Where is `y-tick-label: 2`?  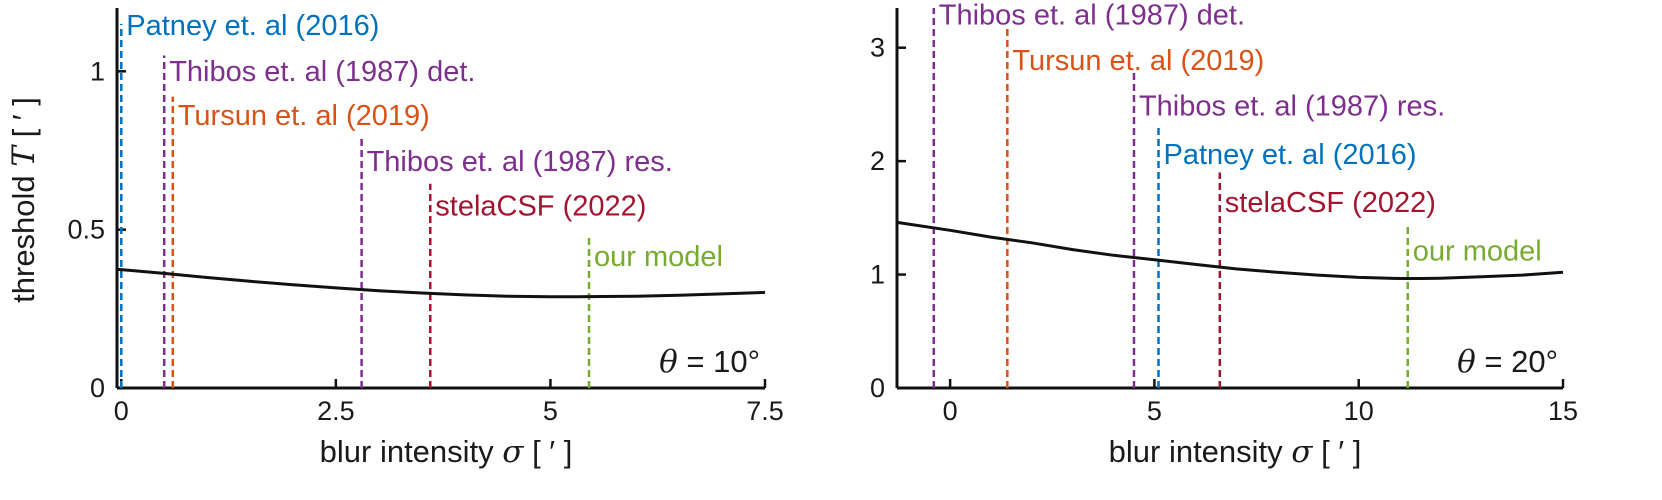
y-tick-label: 2 is located at coordinates (877, 161).